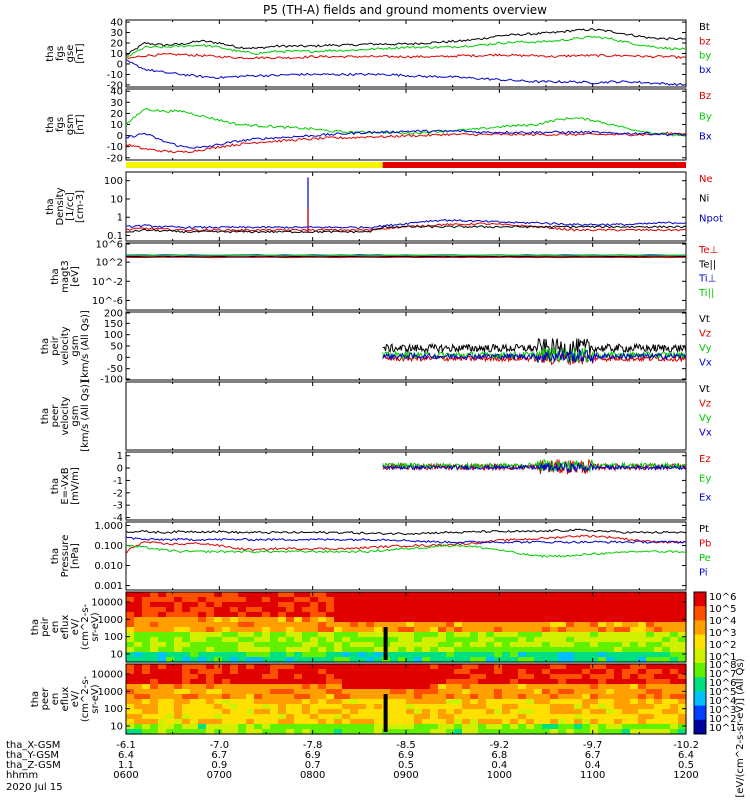  I want to click on colorbar-band, so click(700, 727).